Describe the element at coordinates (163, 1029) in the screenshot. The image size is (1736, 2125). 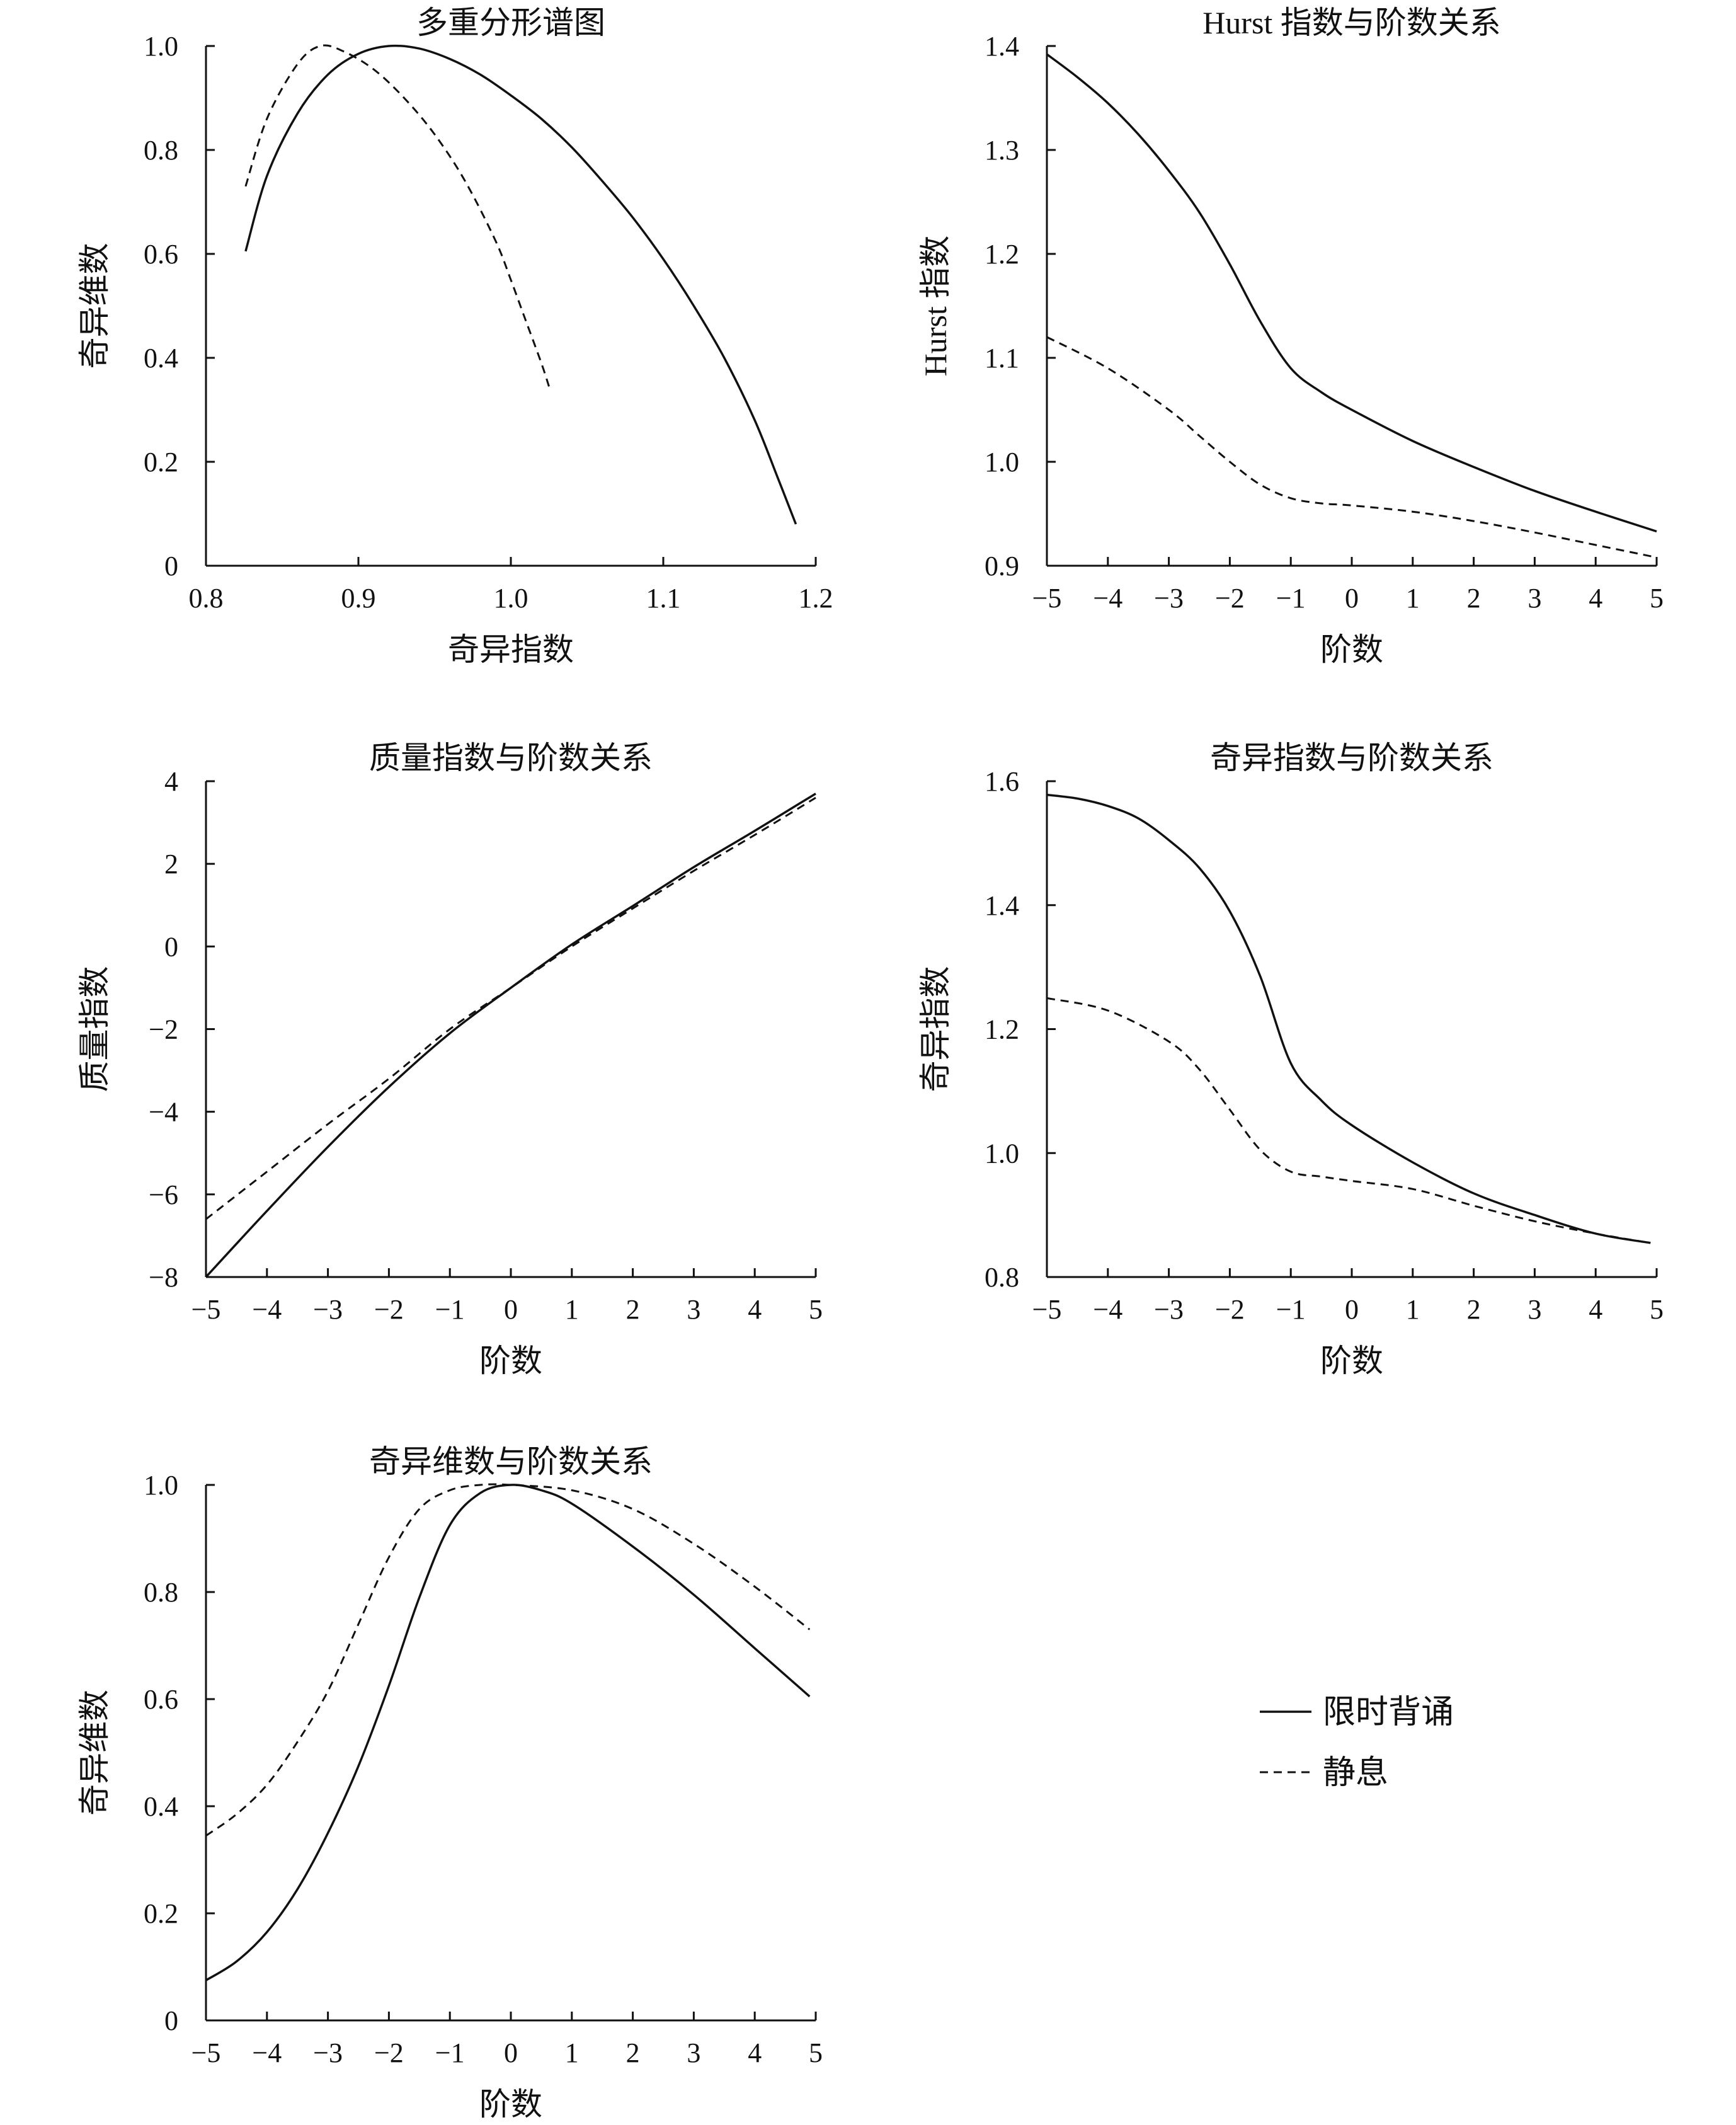
I see `y-tick-label: −2` at that location.